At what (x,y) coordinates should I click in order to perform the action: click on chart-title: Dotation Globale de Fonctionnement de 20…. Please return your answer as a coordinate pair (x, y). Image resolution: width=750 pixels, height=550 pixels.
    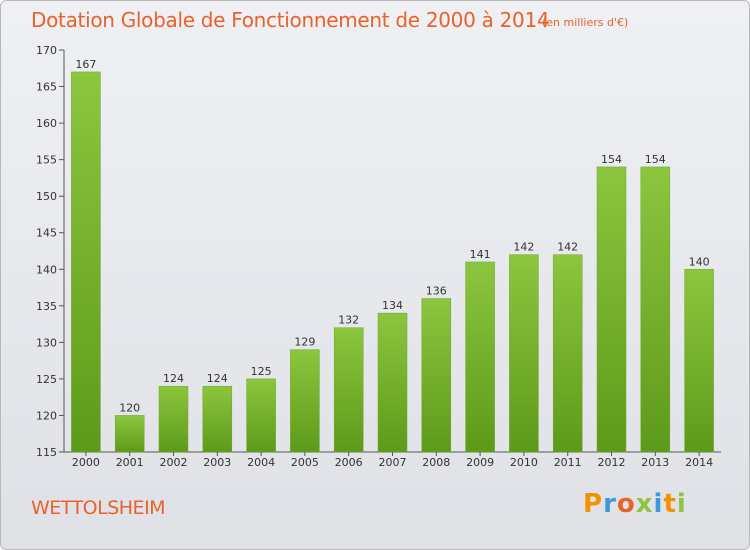
    Looking at the image, I should click on (290, 20).